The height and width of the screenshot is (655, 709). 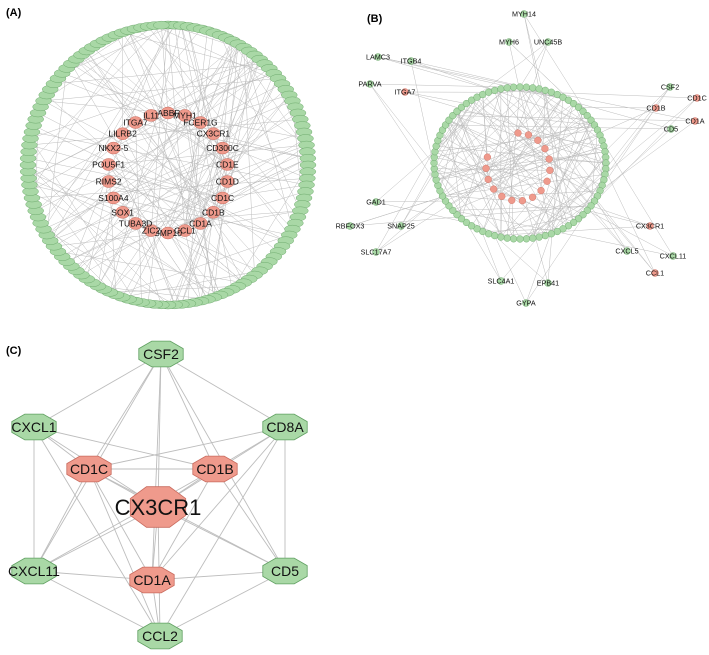 What do you see at coordinates (627, 251) in the screenshot?
I see `node-cxcl5` at bounding box center [627, 251].